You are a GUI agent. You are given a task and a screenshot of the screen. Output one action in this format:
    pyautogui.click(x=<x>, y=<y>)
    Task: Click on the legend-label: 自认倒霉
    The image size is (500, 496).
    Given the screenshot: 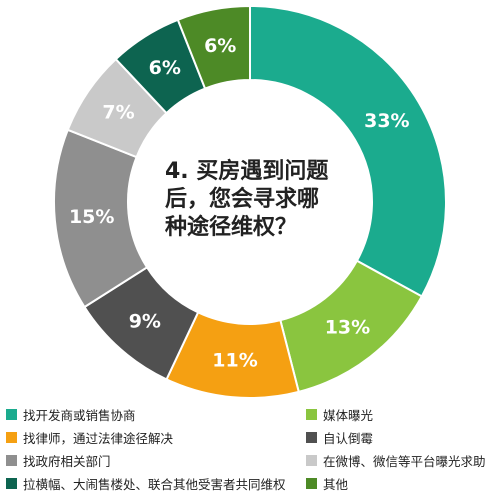 What is the action you would take?
    pyautogui.click(x=348, y=438)
    